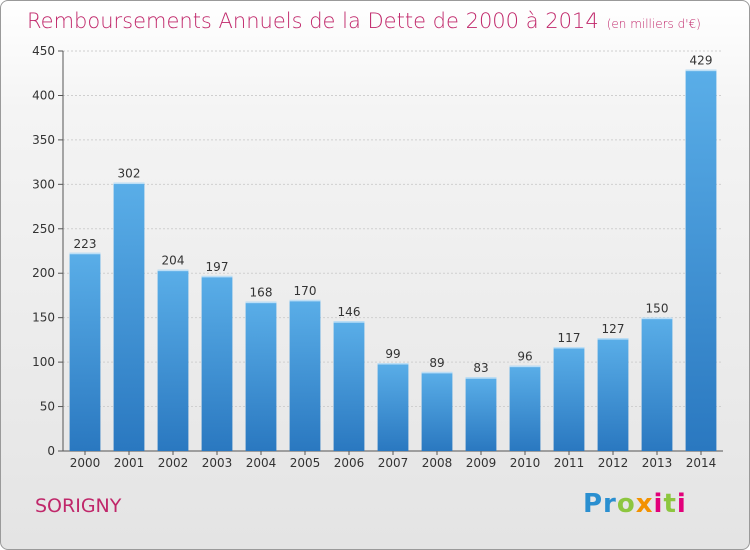 Image resolution: width=750 pixels, height=550 pixels. I want to click on x-tick-label-2008: 2008, so click(437, 463).